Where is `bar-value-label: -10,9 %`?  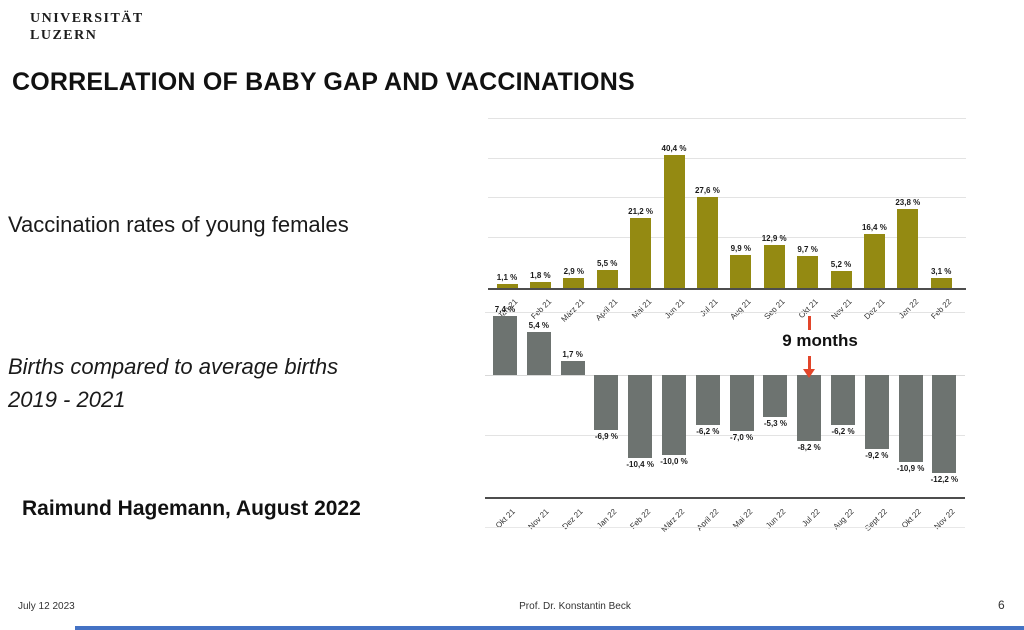
bar-value-label: -10,9 % is located at coordinates (910, 468).